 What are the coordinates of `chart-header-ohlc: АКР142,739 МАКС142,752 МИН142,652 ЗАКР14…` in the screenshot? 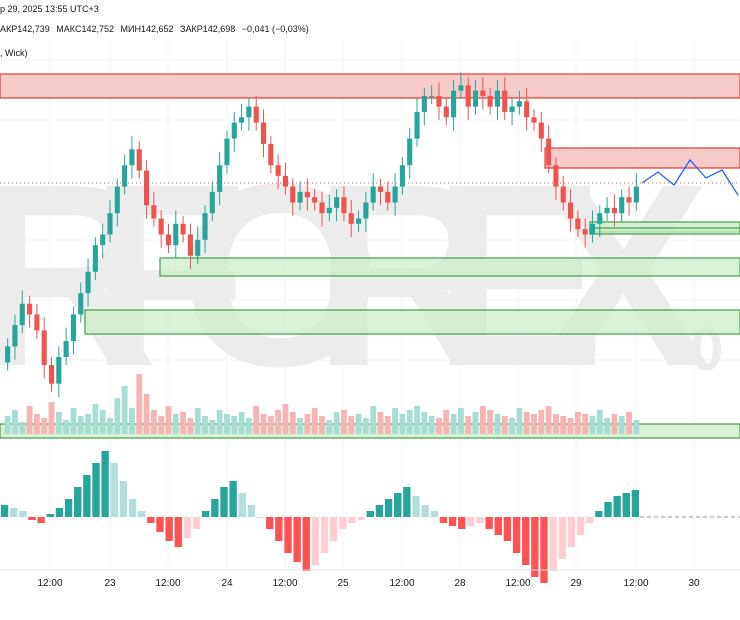 It's located at (156, 29).